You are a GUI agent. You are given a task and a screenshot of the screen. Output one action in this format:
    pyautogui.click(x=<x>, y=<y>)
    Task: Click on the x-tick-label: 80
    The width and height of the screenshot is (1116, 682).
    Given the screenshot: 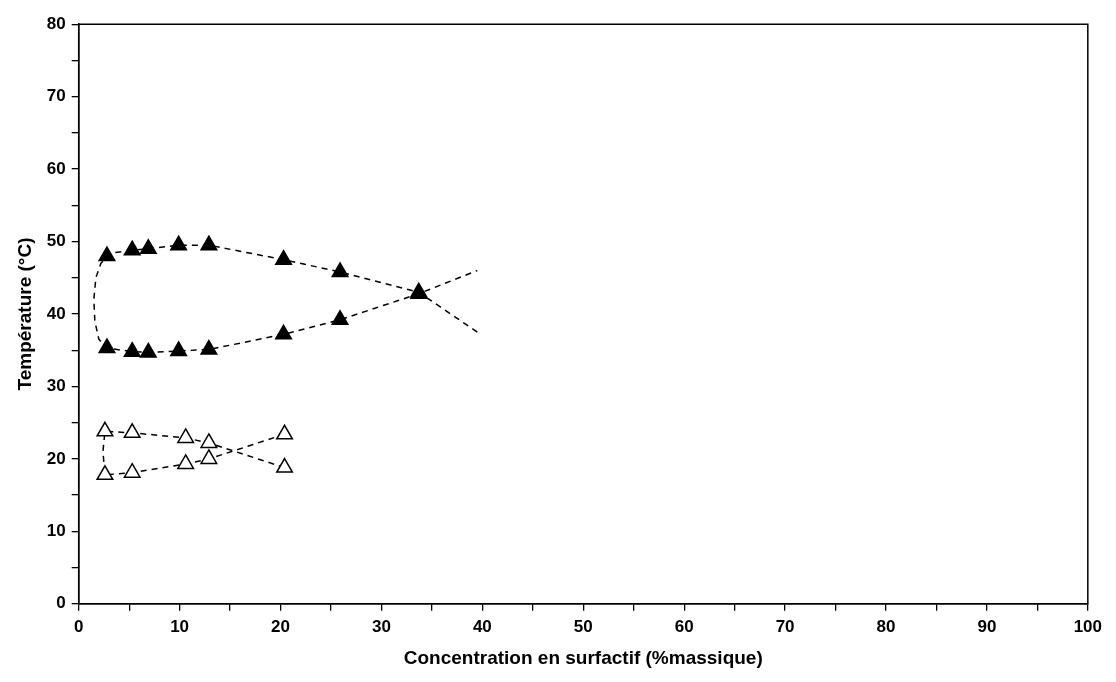 What is the action you would take?
    pyautogui.click(x=886, y=626)
    